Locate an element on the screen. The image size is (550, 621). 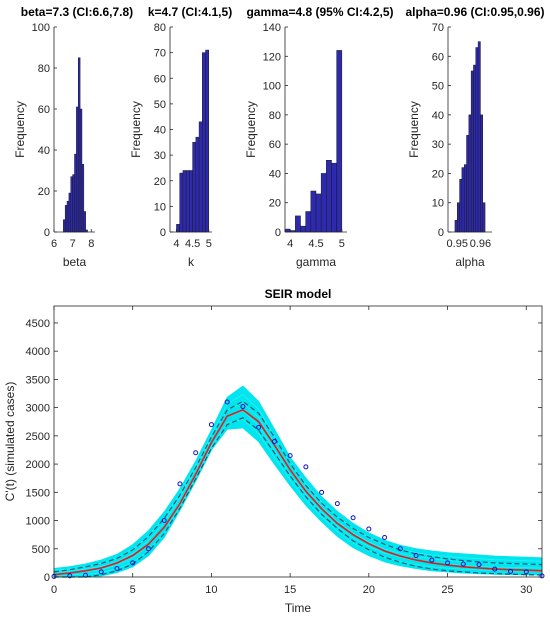
y-tick-label: 40 is located at coordinates (160, 131).